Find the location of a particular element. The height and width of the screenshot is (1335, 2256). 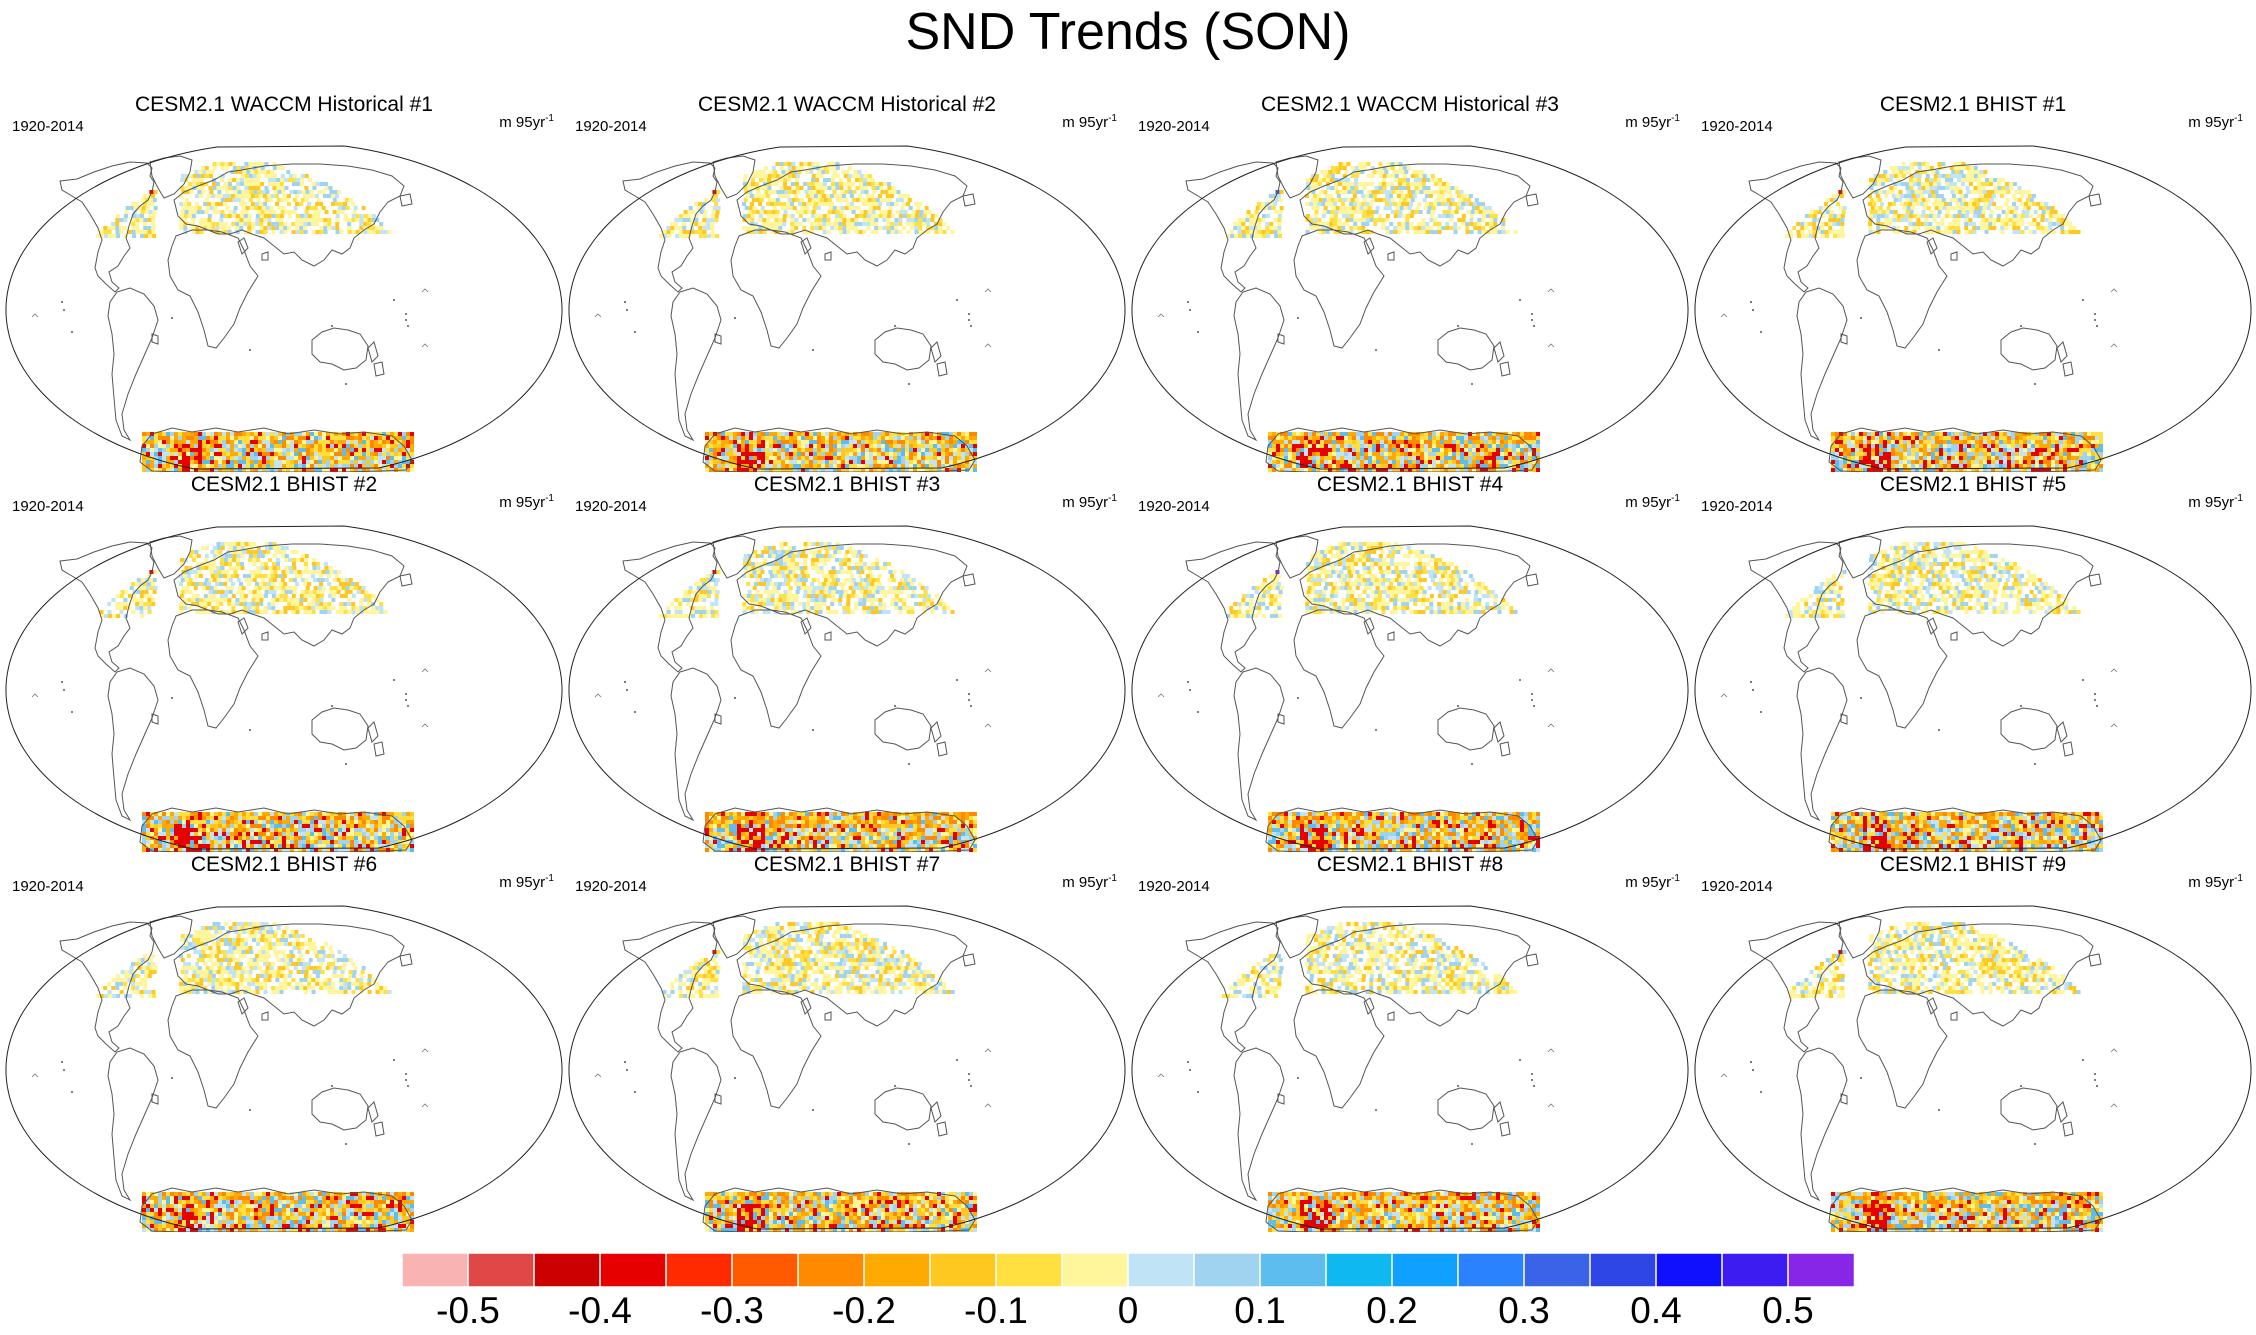

map-frame is located at coordinates (847, 307).